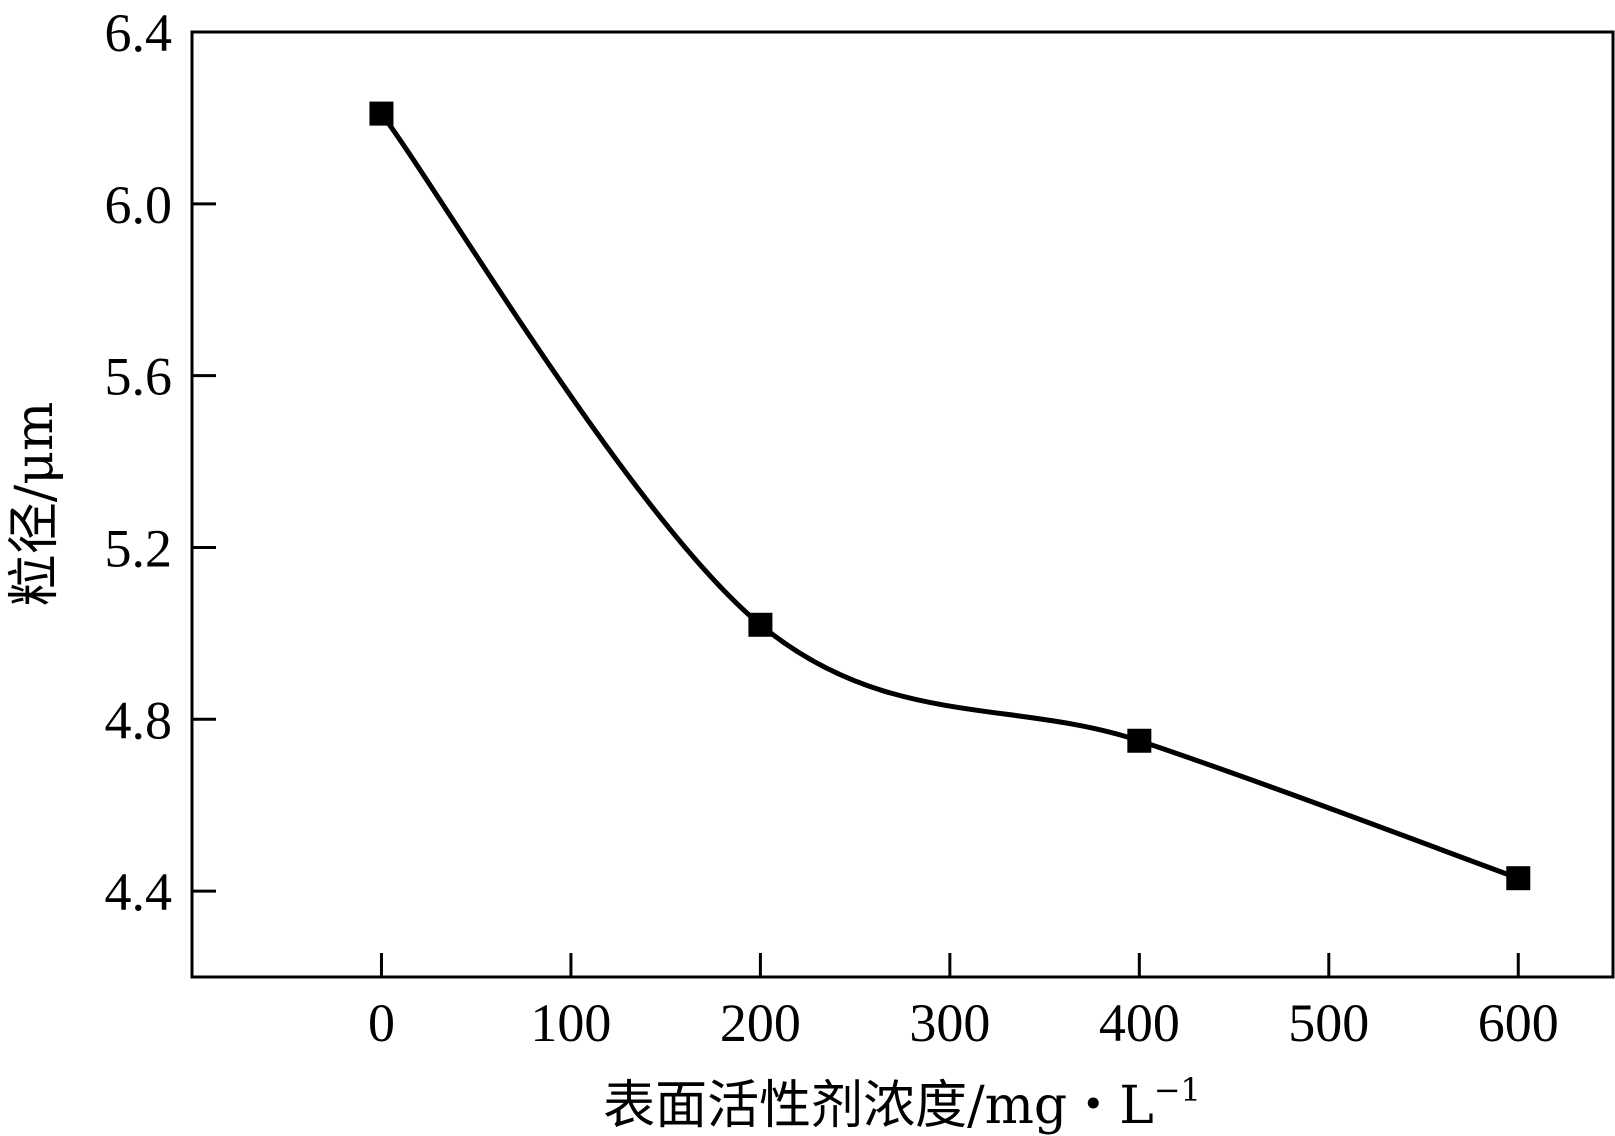 The image size is (1615, 1136). What do you see at coordinates (1518, 1023) in the screenshot?
I see `x-tick-label: 600` at bounding box center [1518, 1023].